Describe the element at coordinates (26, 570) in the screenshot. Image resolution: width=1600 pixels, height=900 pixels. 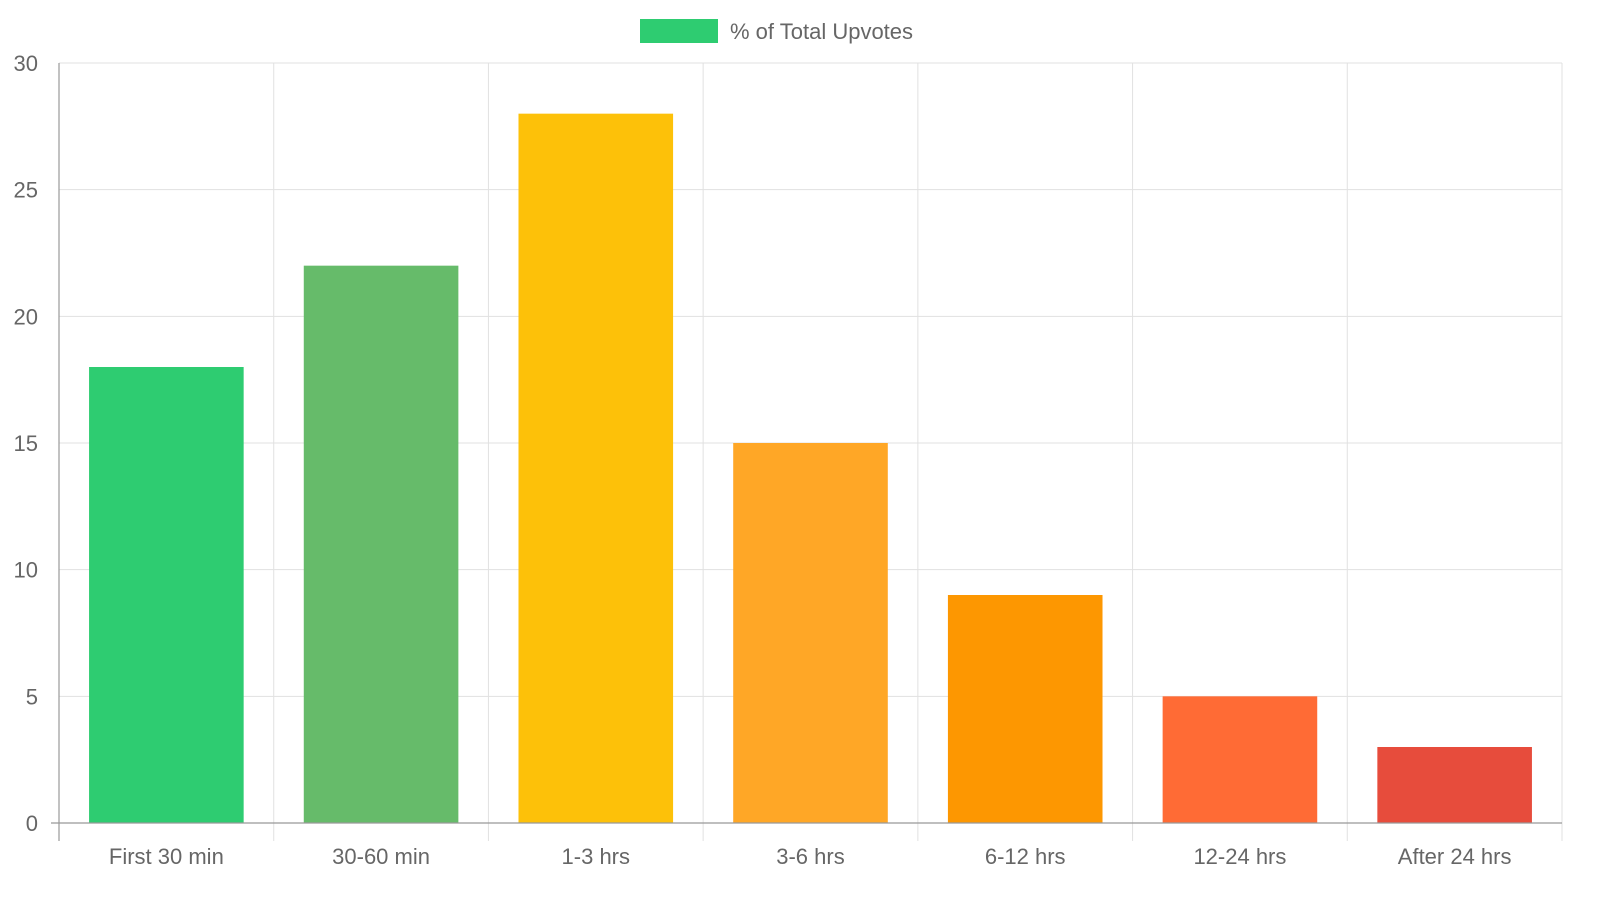
I see `y-tick-label: 10` at that location.